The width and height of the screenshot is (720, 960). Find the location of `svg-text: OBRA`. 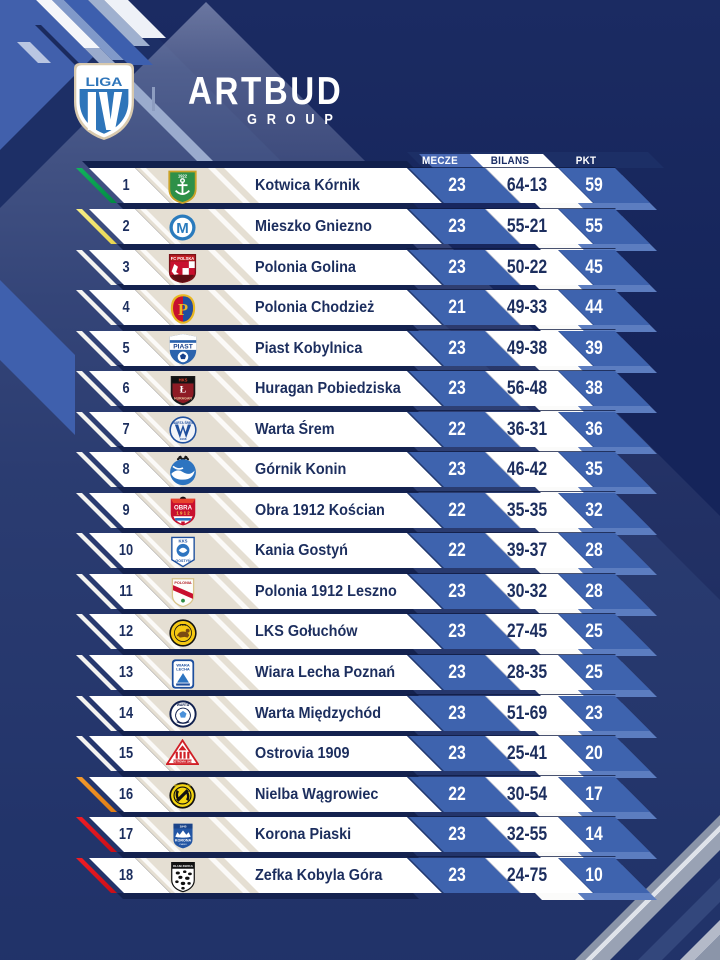

svg-text: OBRA is located at coordinates (183, 508).